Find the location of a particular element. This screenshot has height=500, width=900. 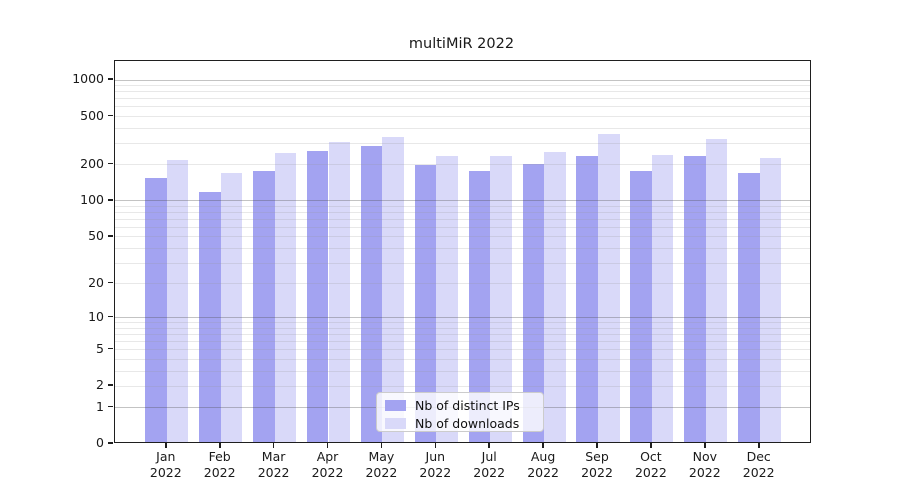

legend-label-distinct-ips: Nb of distinct IPs is located at coordinates (467, 405).